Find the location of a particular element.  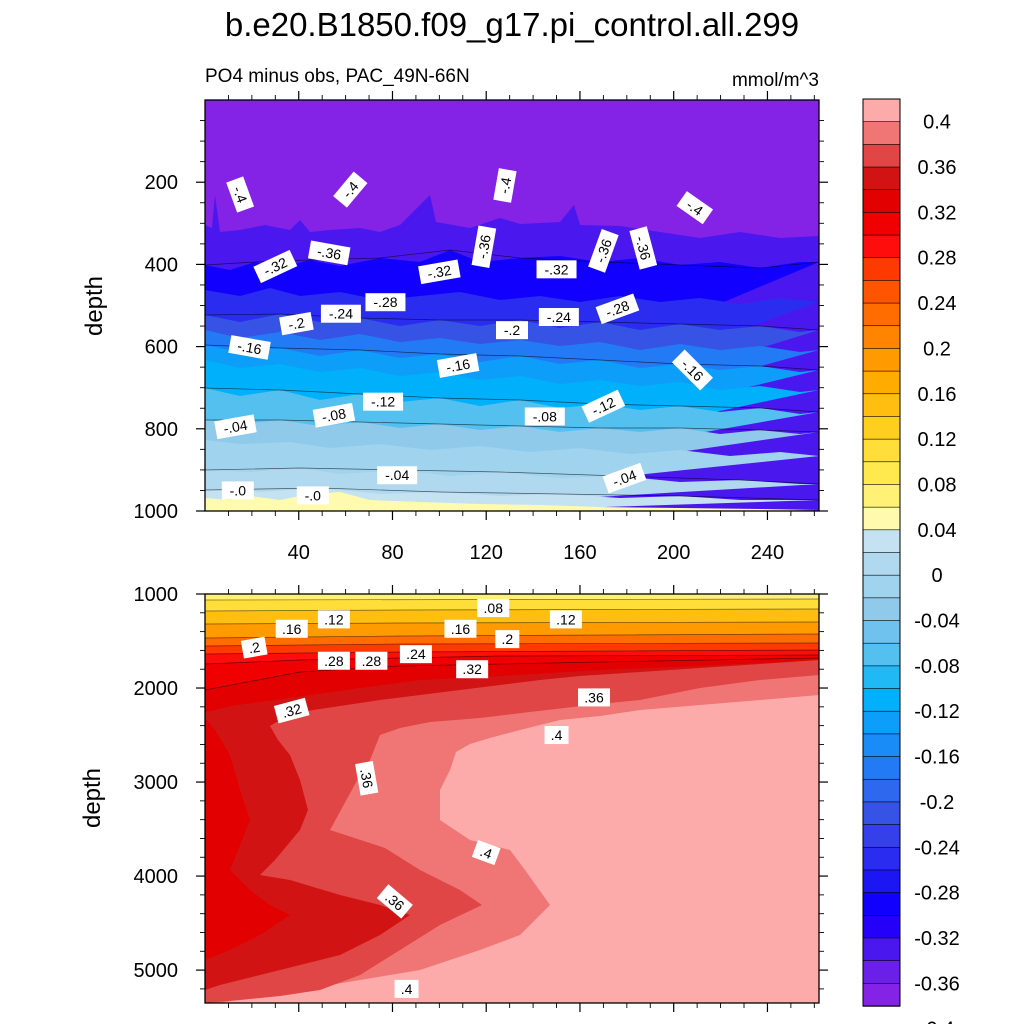

y-tick-label: 800 is located at coordinates (161, 430).